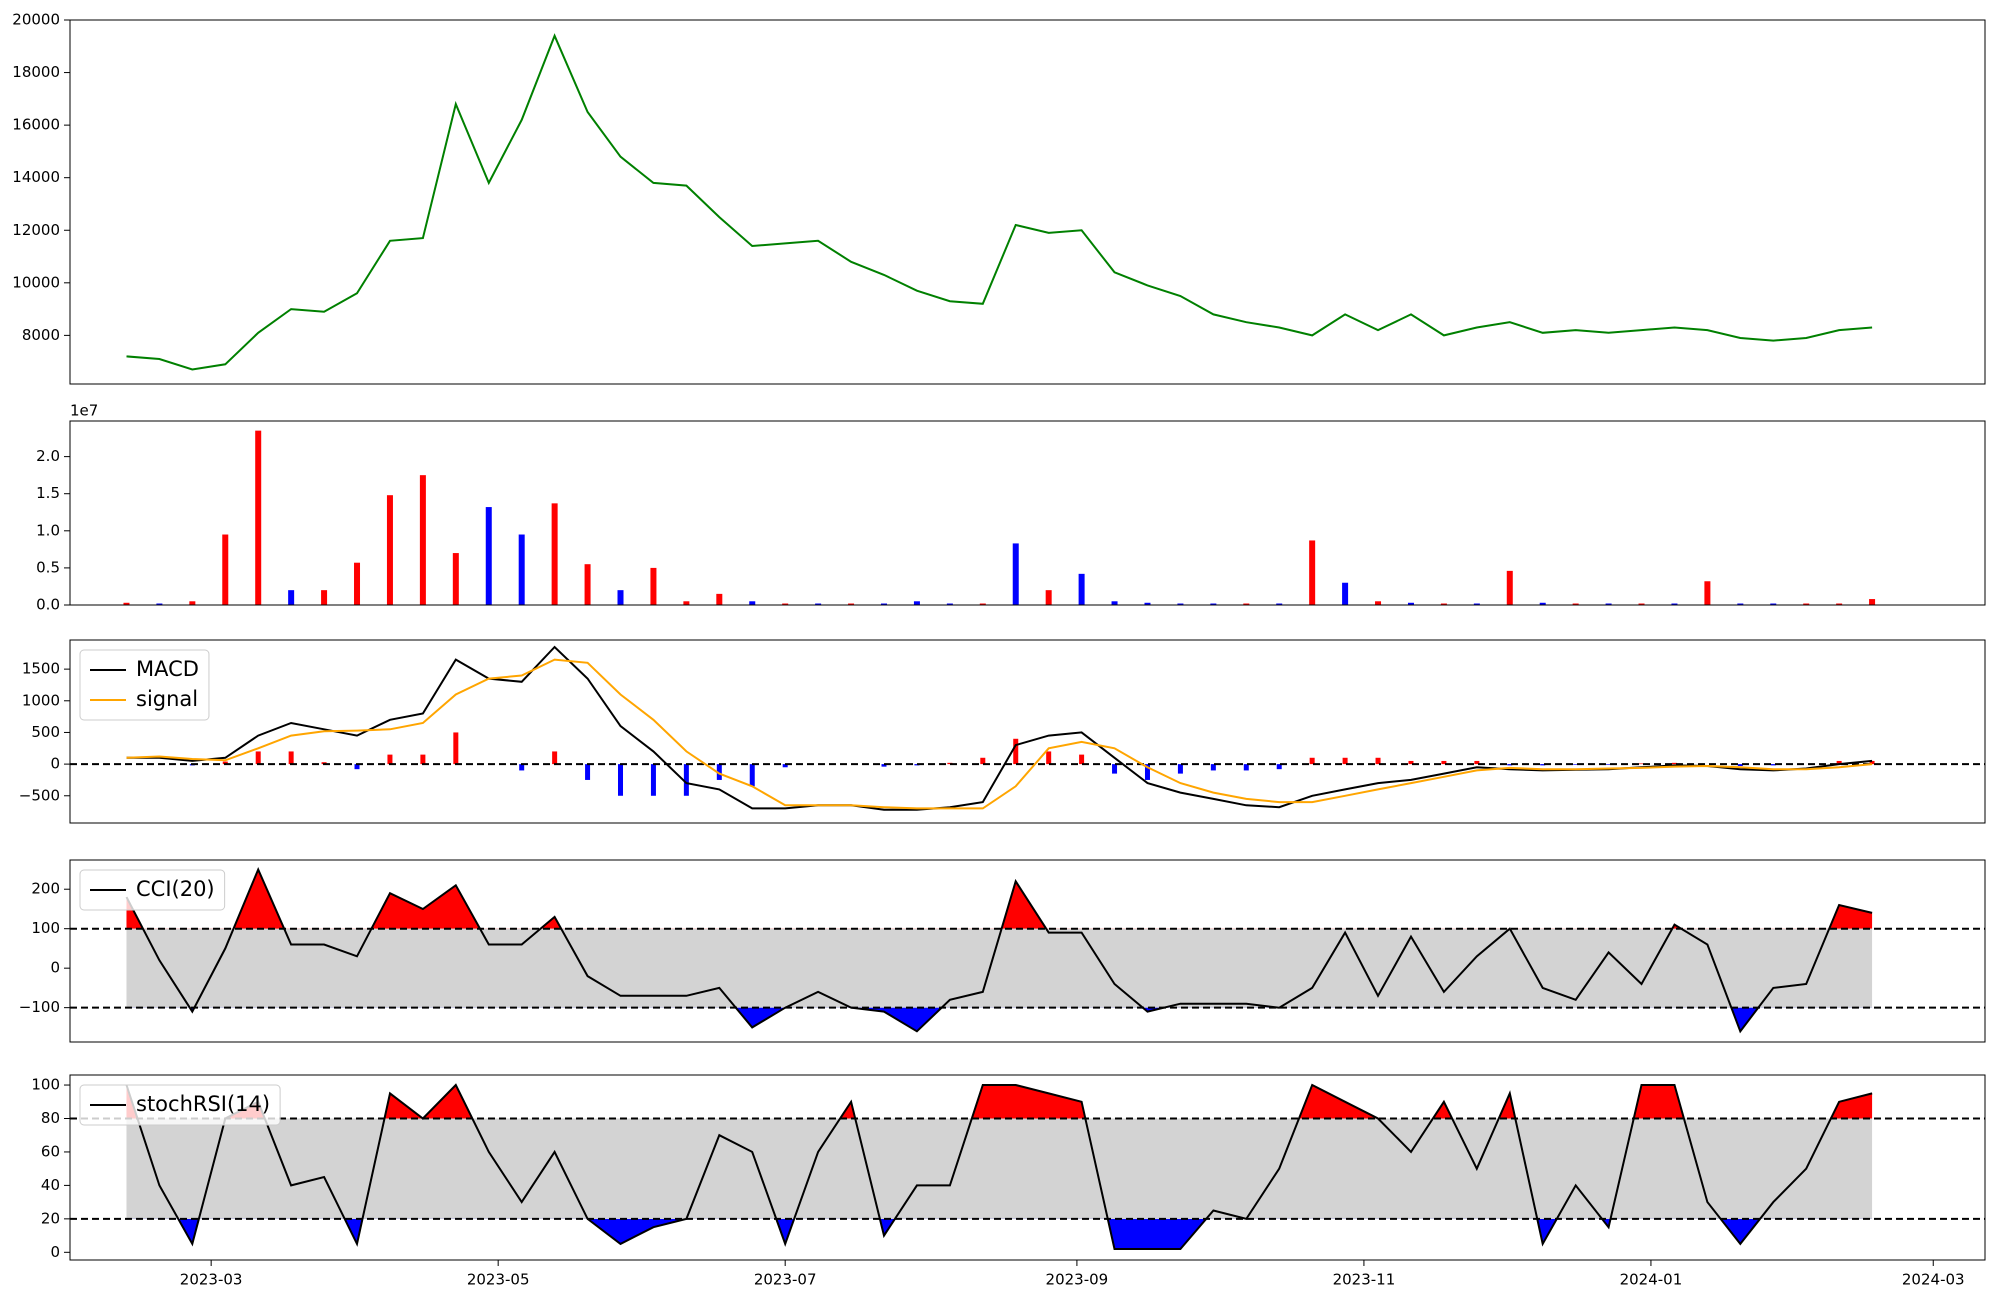 Image resolution: width=2000 pixels, height=1300 pixels. Describe the element at coordinates (498, 1280) in the screenshot. I see `x-tick-label: 2023-05` at that location.